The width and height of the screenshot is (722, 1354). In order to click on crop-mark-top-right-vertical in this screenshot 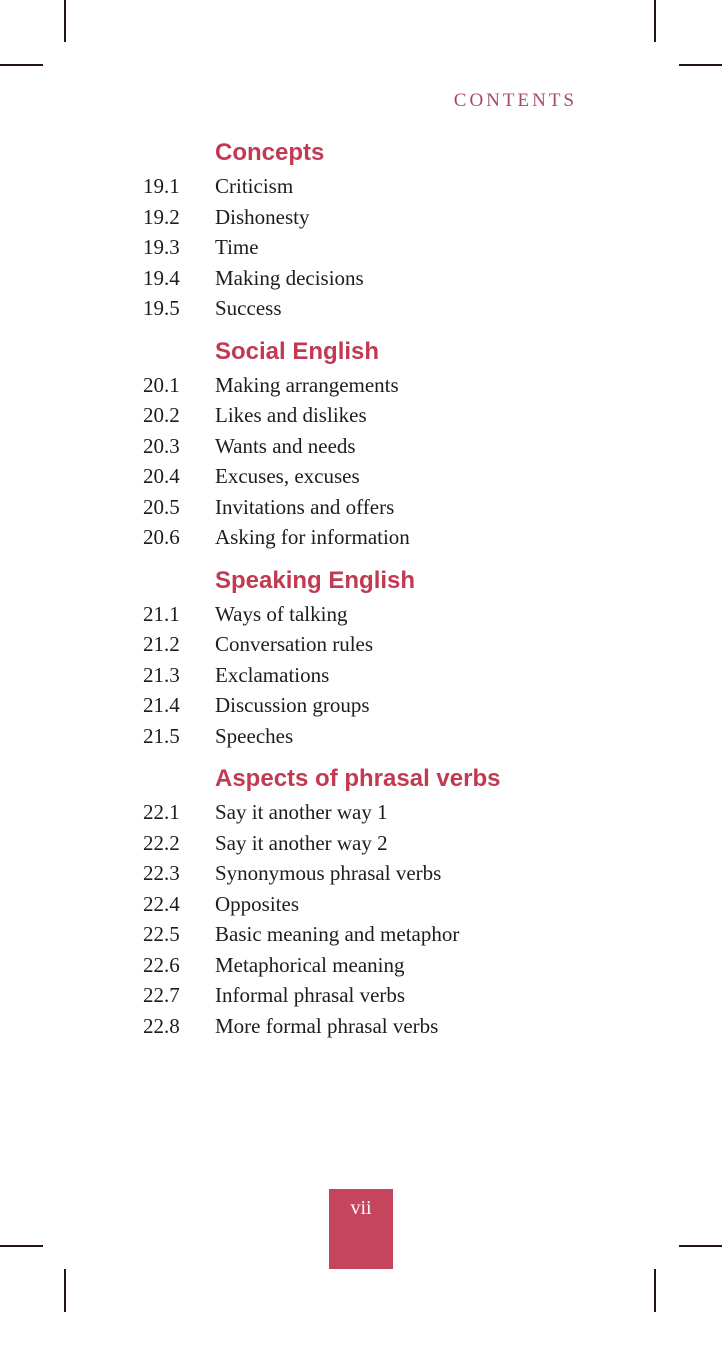, I will do `click(655, 21)`.